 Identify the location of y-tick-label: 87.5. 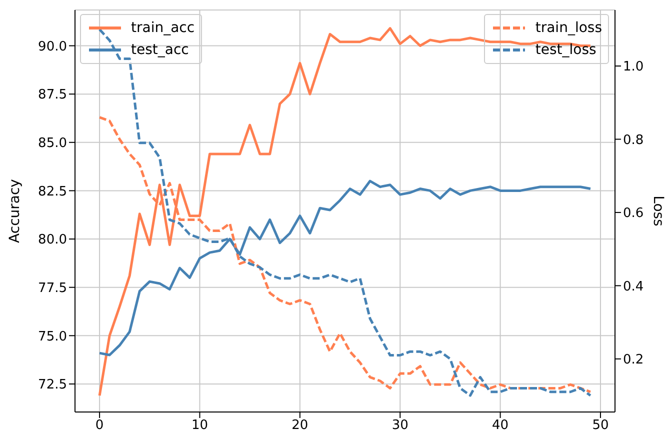
(52, 95).